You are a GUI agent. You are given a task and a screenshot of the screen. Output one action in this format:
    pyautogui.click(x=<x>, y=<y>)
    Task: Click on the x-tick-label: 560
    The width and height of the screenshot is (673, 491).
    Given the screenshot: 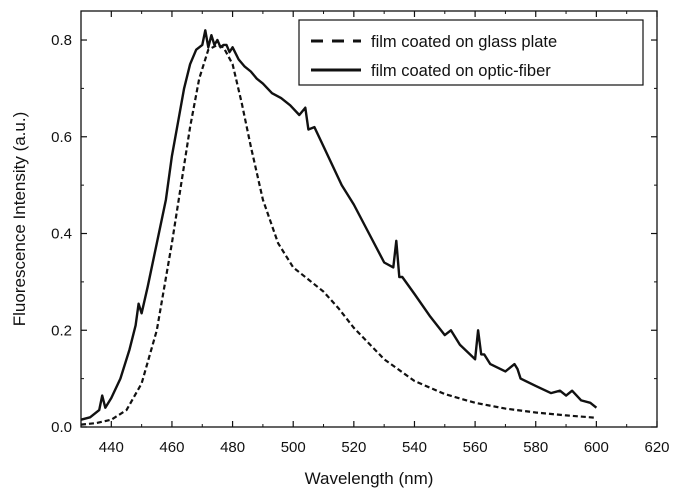 What is the action you would take?
    pyautogui.click(x=475, y=447)
    